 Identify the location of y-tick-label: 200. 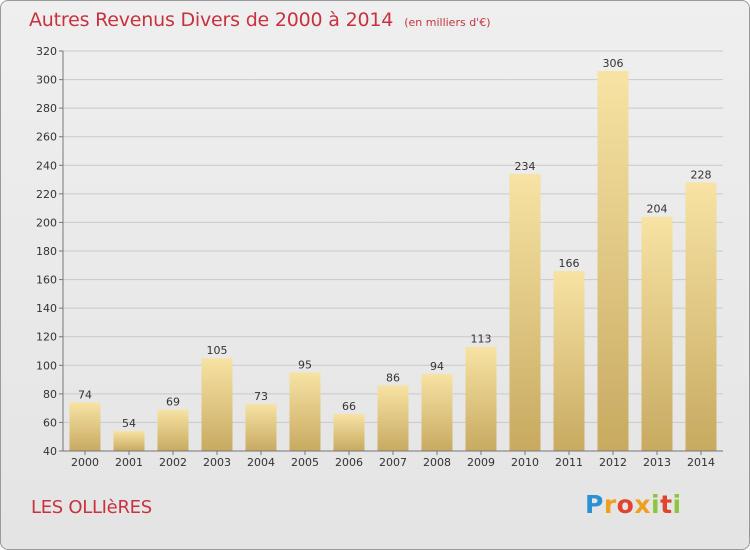
(46, 222).